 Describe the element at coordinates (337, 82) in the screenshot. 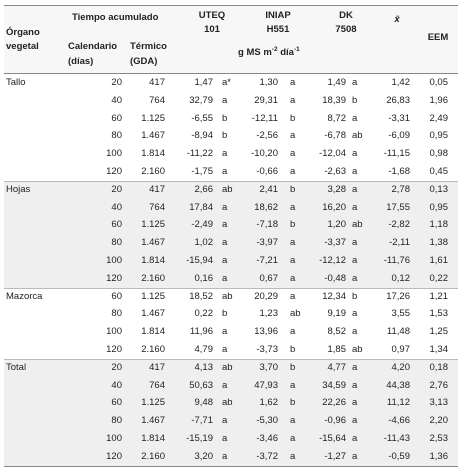

I see `dk-value: 1,49` at that location.